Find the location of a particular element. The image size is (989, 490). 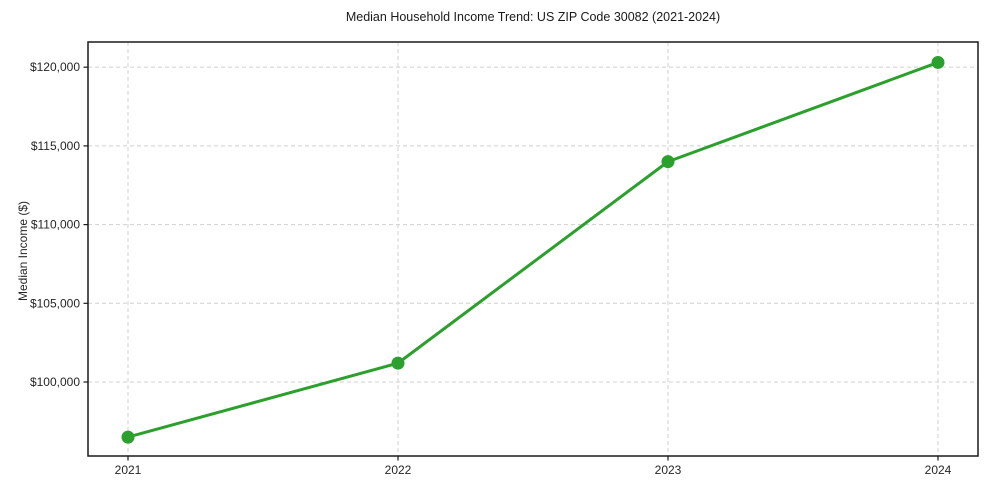

data-point-2021 is located at coordinates (128, 437).